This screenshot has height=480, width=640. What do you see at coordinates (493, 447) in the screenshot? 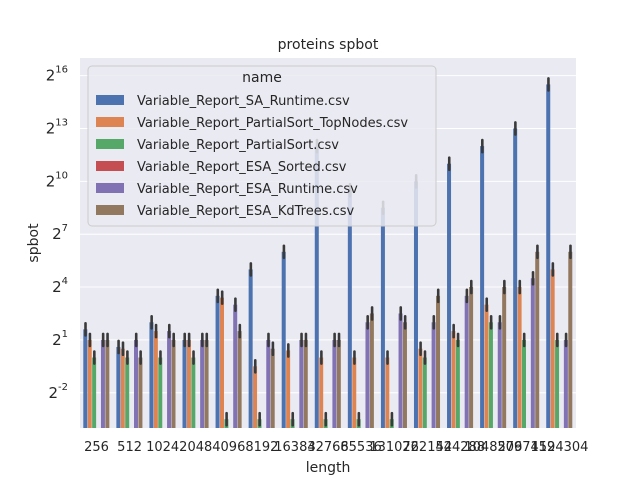
I see `x-tick-label: 1048576` at bounding box center [493, 447].